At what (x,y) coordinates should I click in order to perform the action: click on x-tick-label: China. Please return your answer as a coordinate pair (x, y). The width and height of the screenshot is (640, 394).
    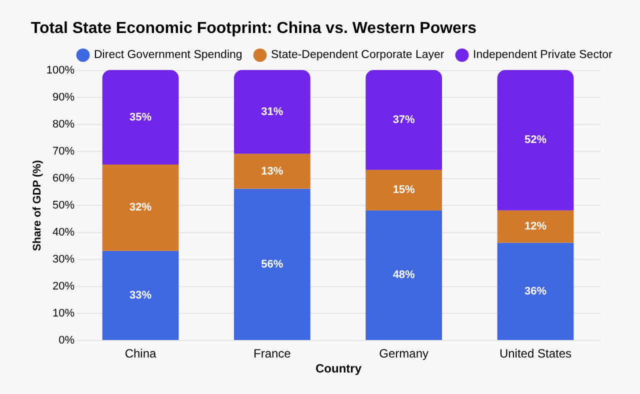
    Looking at the image, I should click on (140, 353).